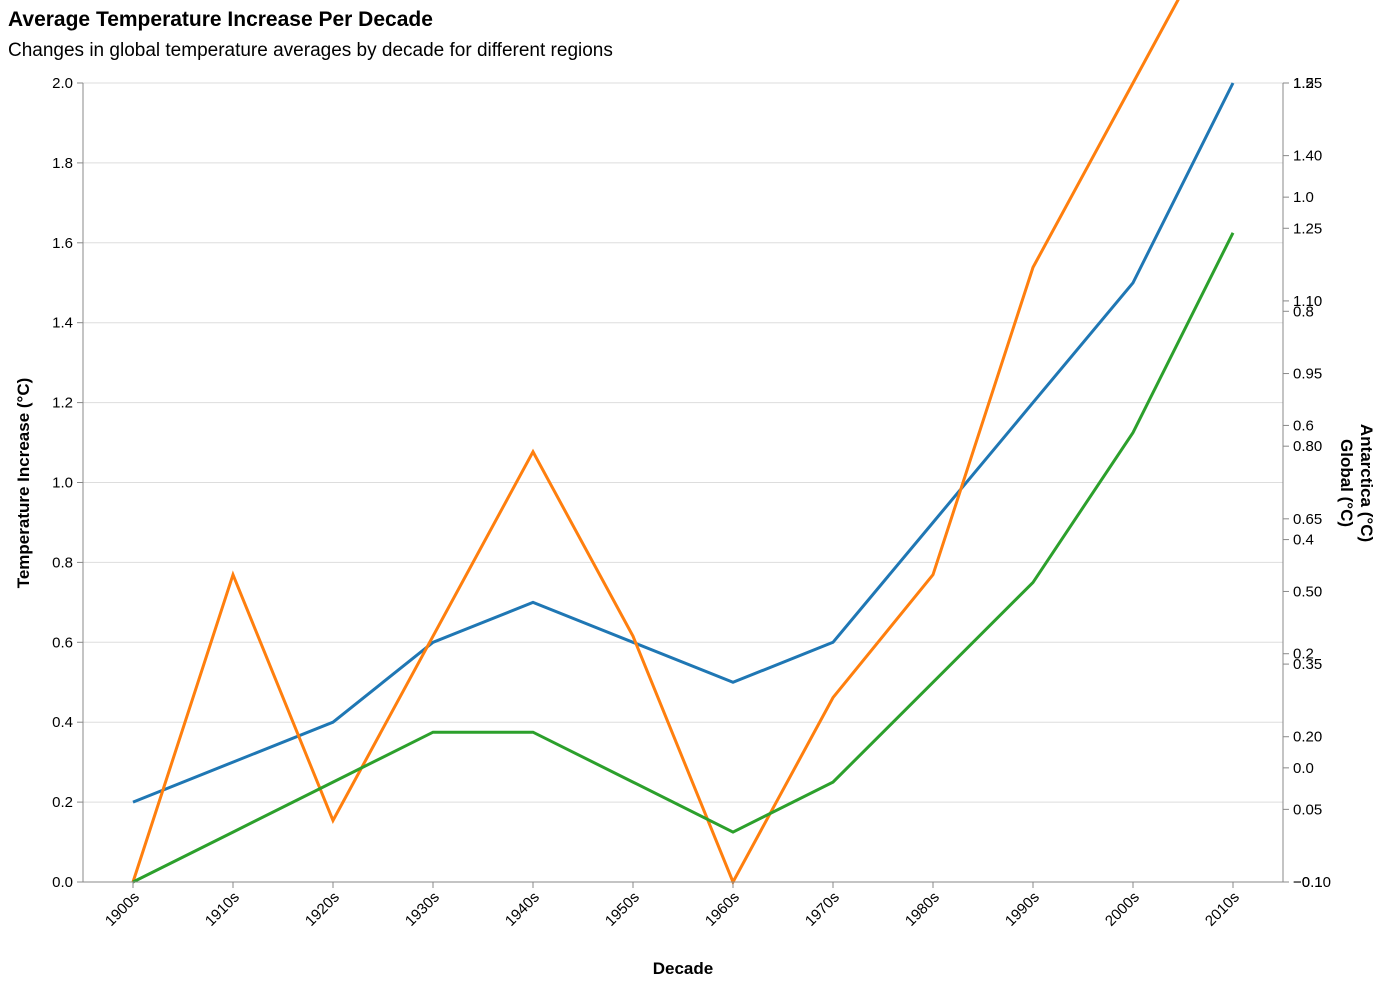  I want to click on right-axis-title-antarctica: Antarctica (°C), so click(1366, 483).